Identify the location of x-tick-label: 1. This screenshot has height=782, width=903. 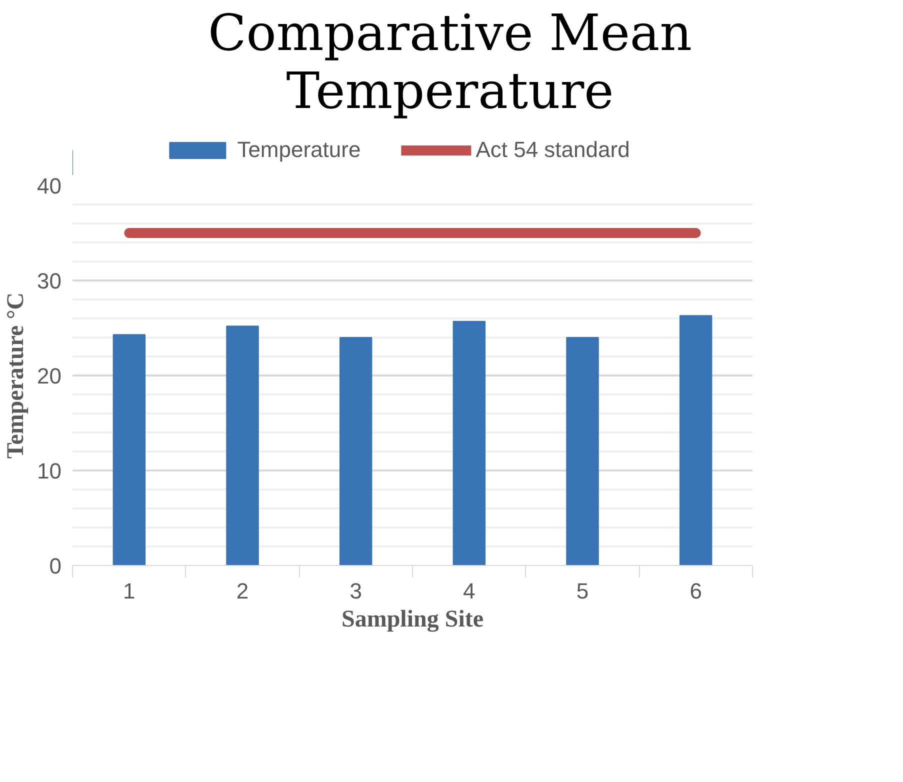
(129, 591).